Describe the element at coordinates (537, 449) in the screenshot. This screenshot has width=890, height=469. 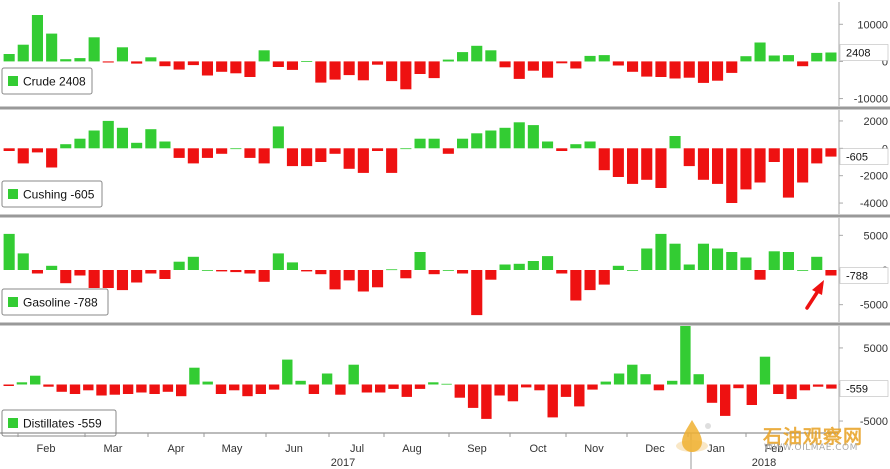
I see `x-tick-label: Oct` at that location.